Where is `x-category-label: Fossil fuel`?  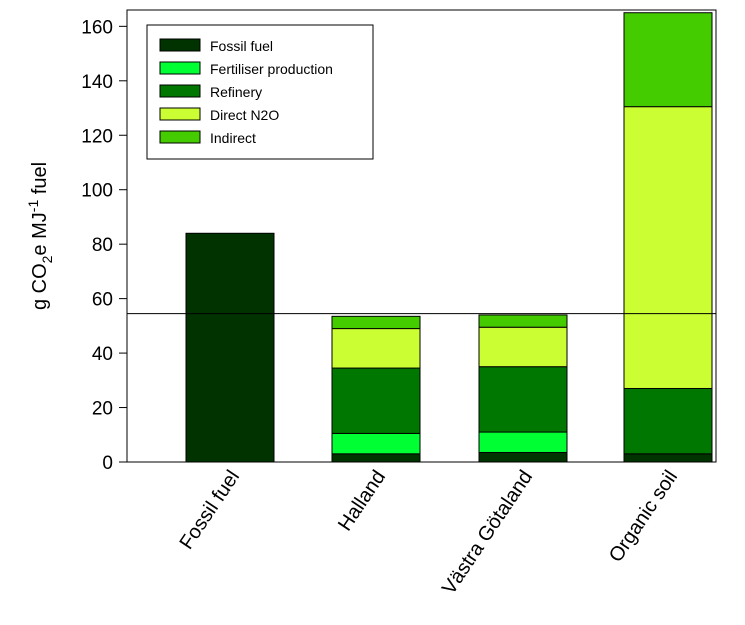 x-category-label: Fossil fuel is located at coordinates (210, 509).